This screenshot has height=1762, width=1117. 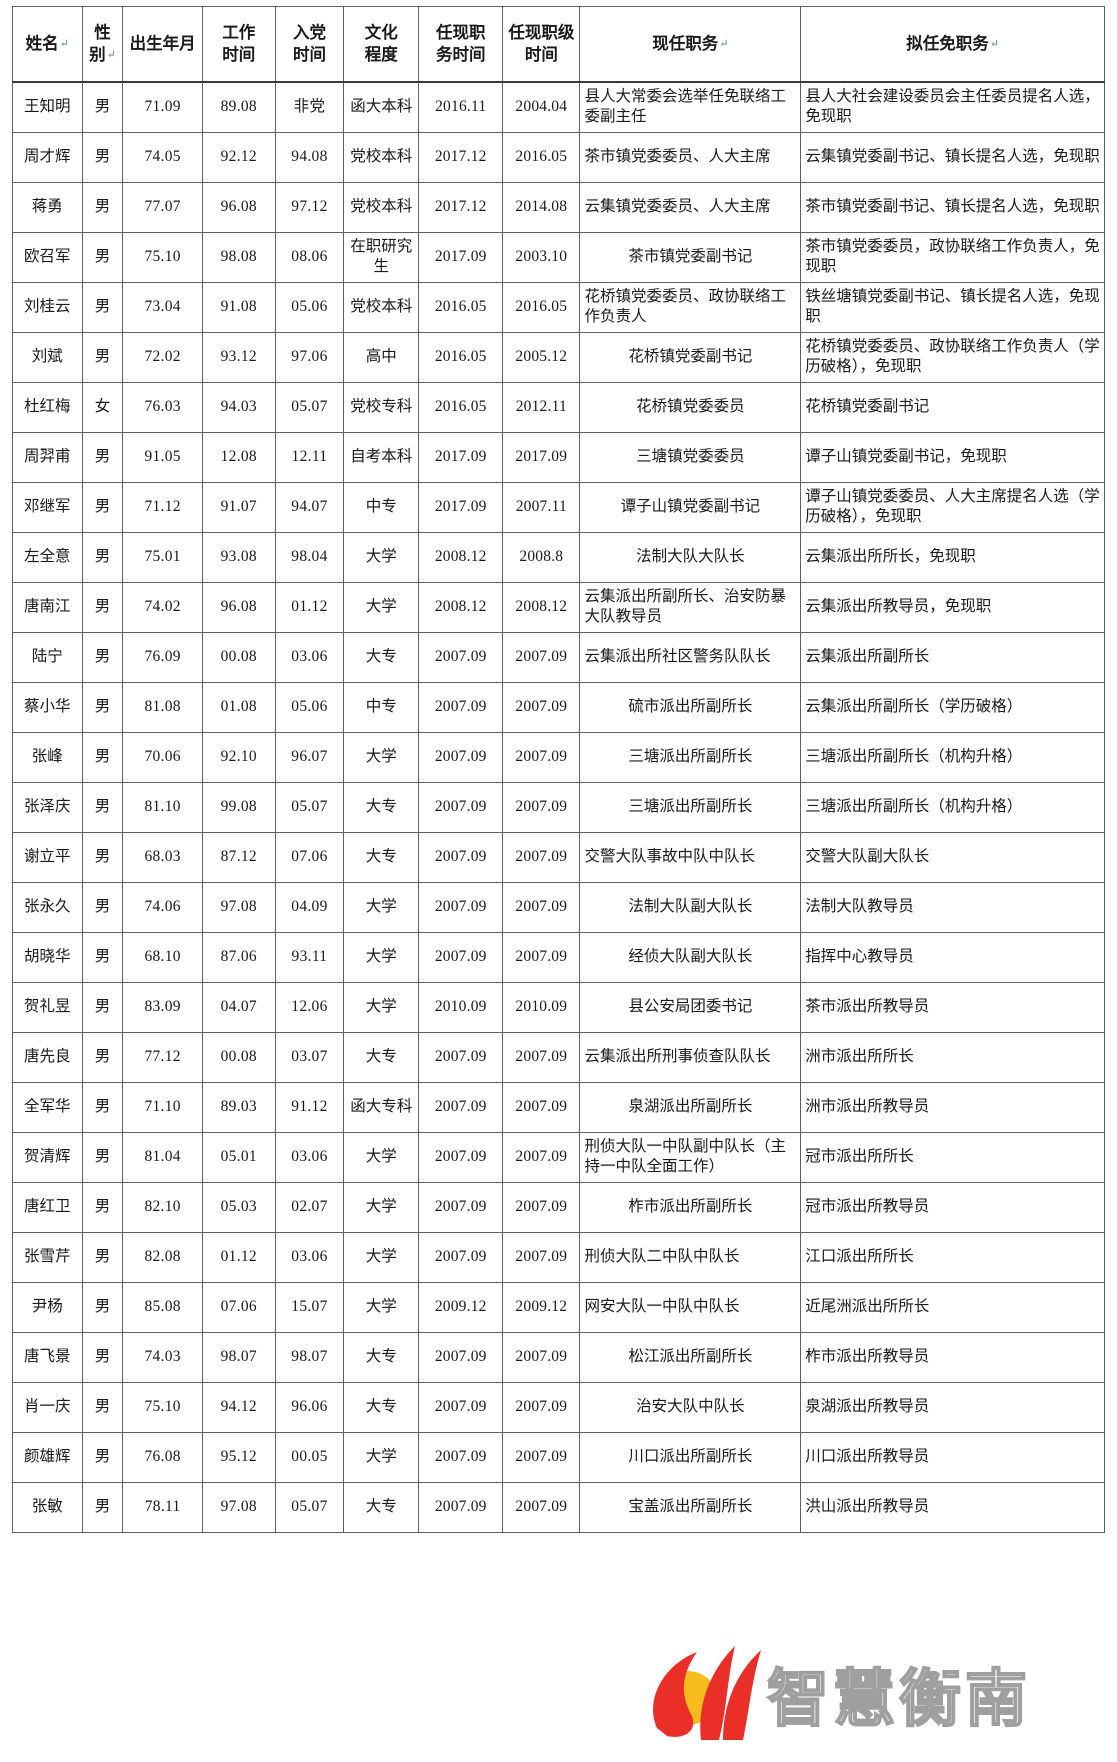 I want to click on cell-work-start: 95.12, so click(x=238, y=1457).